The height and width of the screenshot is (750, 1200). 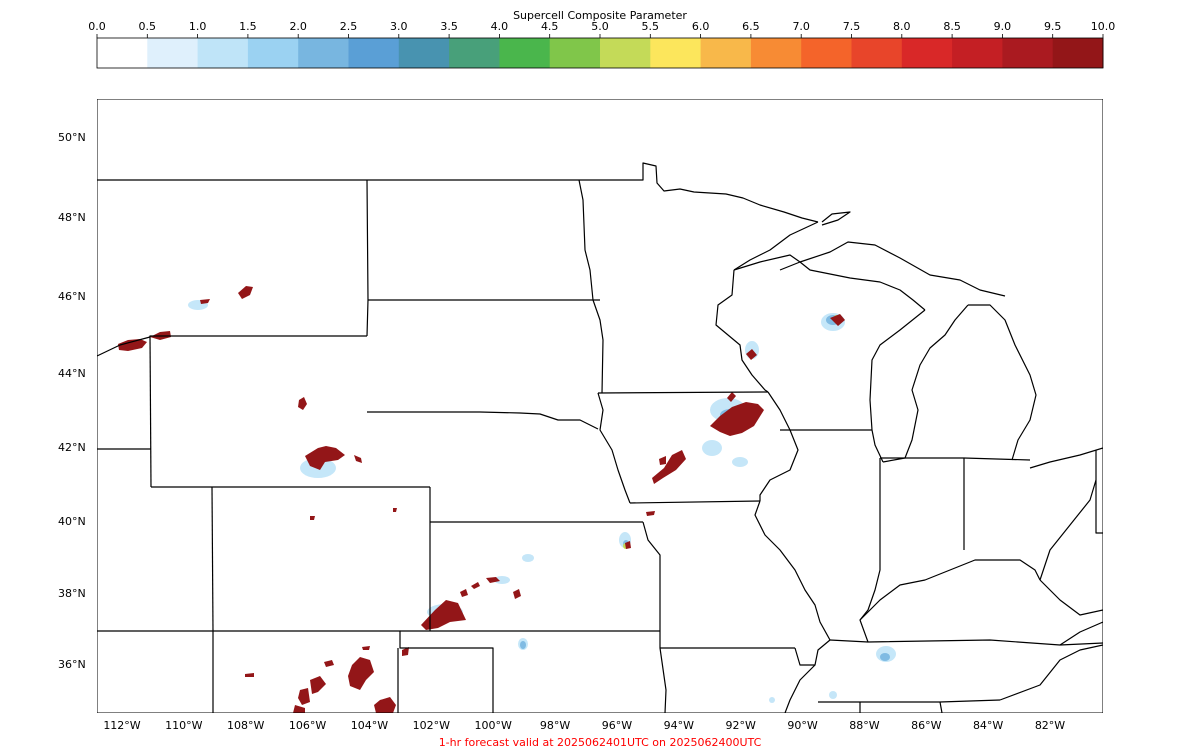 What do you see at coordinates (926, 725) in the screenshot?
I see `longitude-label: 86°W` at bounding box center [926, 725].